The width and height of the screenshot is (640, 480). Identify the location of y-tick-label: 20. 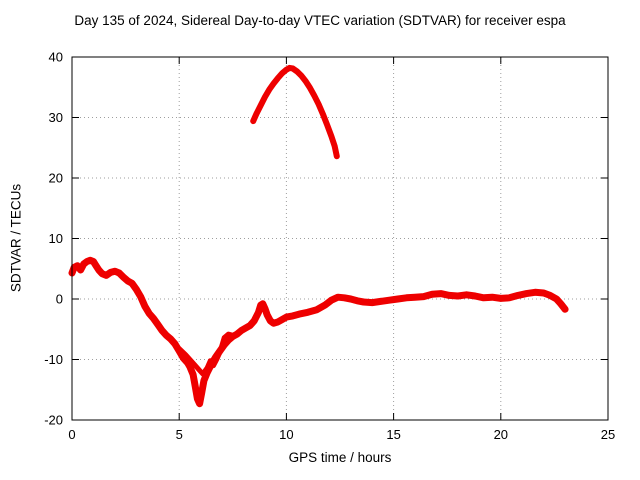
(56, 178).